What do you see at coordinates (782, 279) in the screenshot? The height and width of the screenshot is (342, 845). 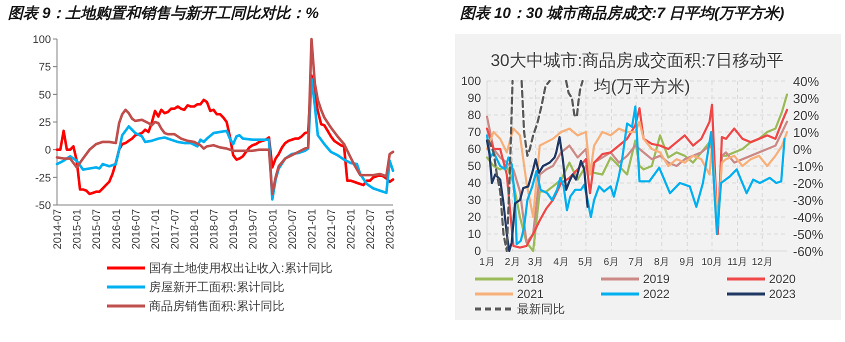 I see `legend-label: 2020` at bounding box center [782, 279].